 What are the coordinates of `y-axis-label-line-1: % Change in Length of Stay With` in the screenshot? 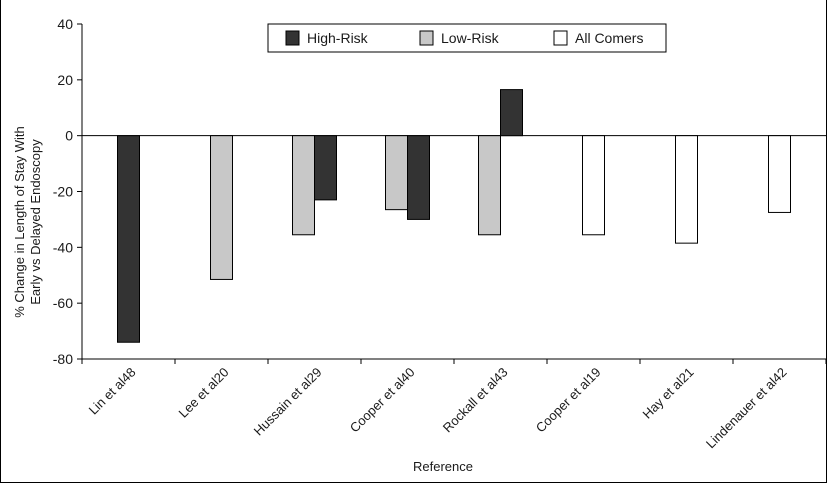 It's located at (19, 222).